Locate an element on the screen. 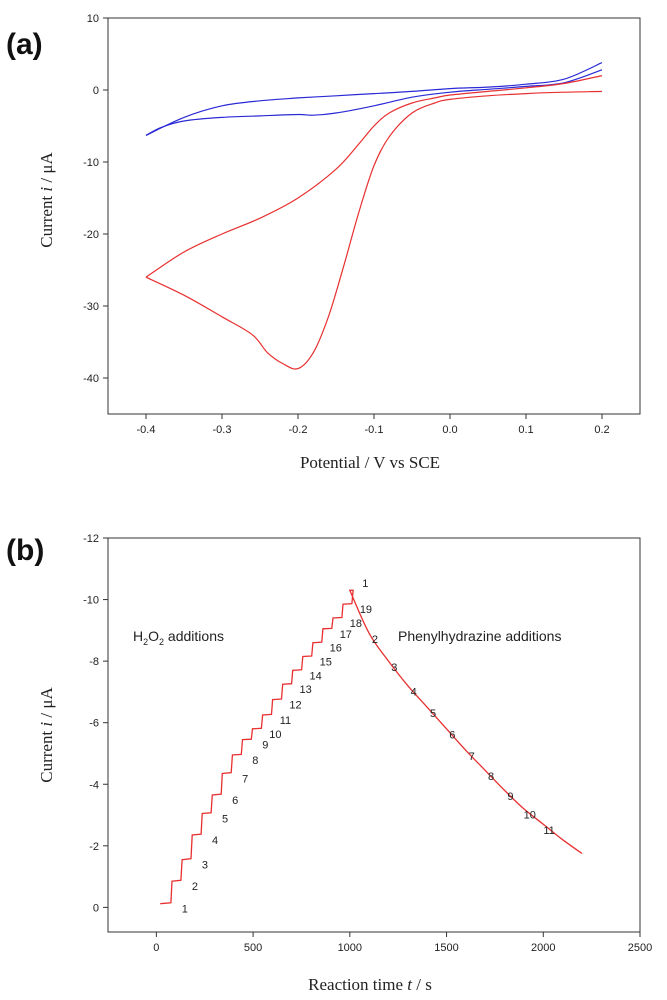 This screenshot has height=1000, width=667. panel-a-y-tick-label: 0 is located at coordinates (96, 91).